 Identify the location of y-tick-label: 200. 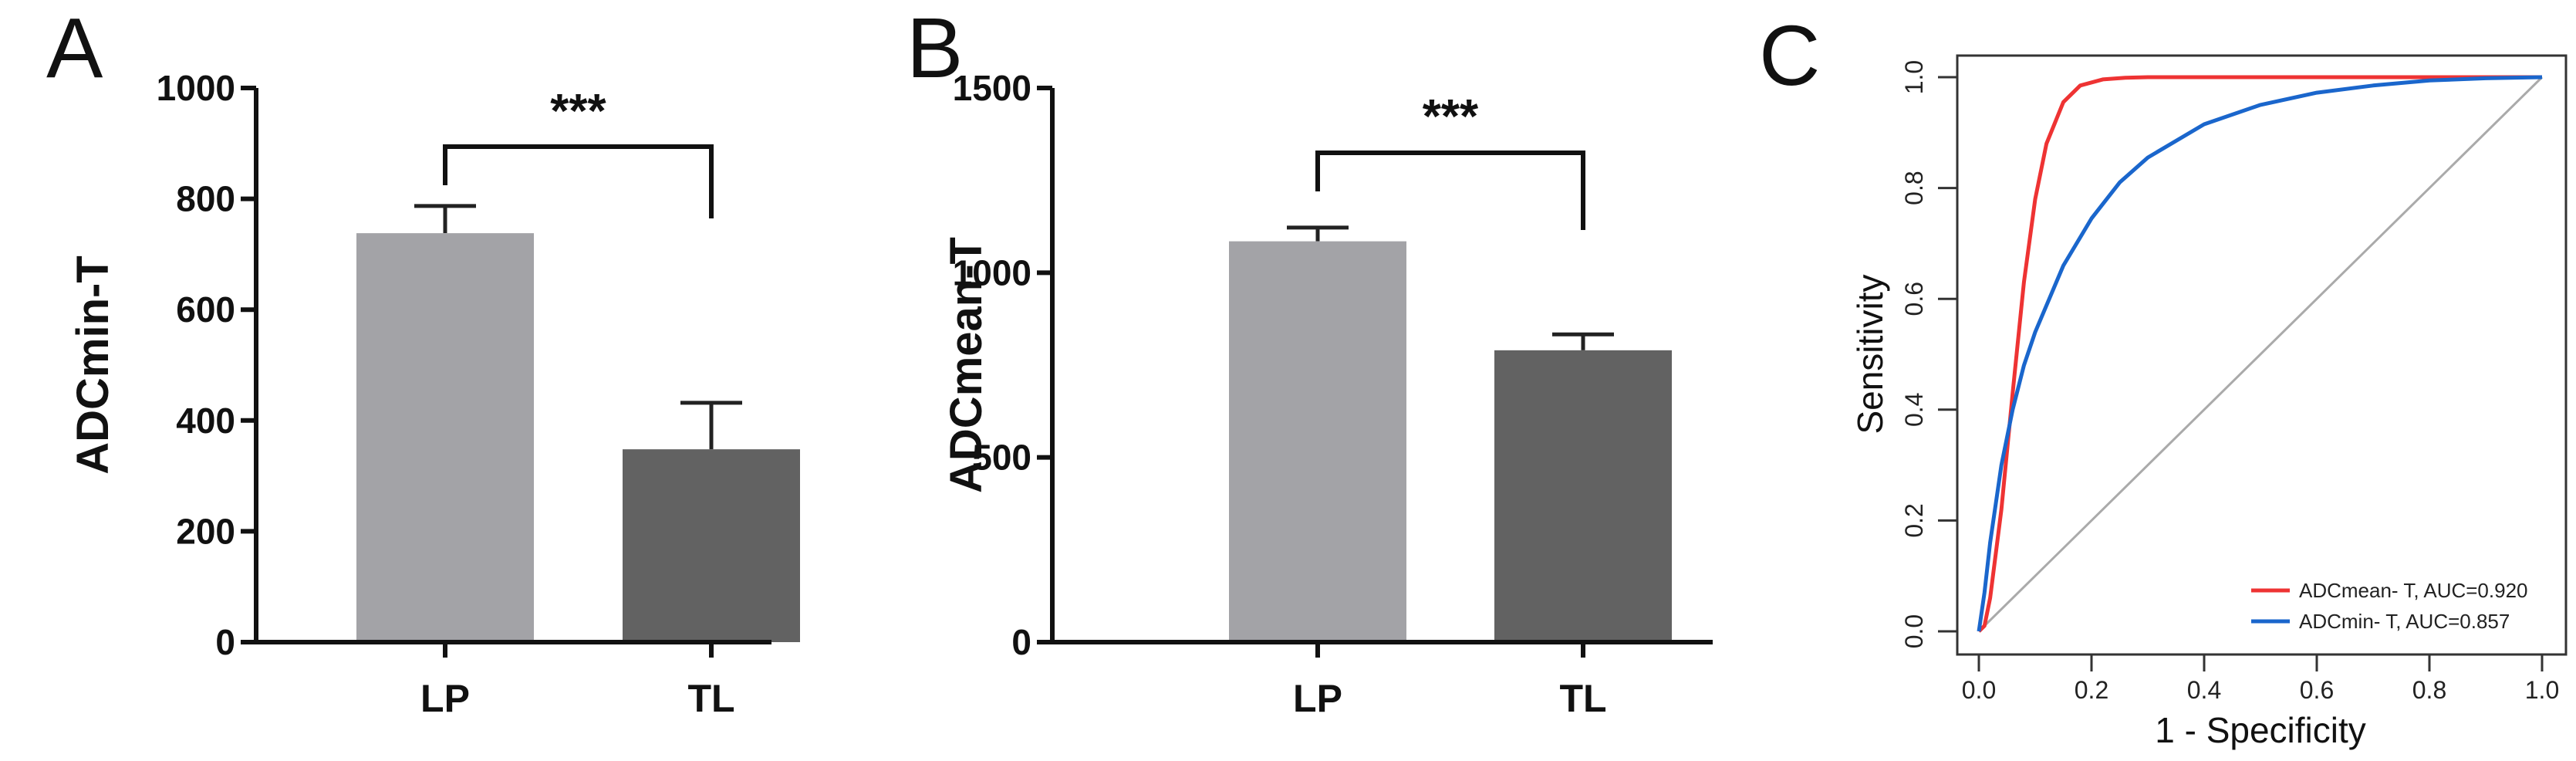
(205, 531).